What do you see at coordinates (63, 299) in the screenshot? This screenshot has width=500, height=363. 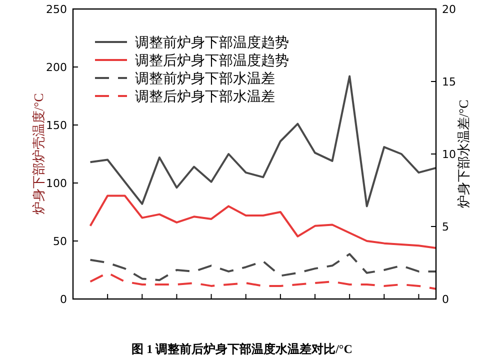 I see `y-tick-label: 0` at bounding box center [63, 299].